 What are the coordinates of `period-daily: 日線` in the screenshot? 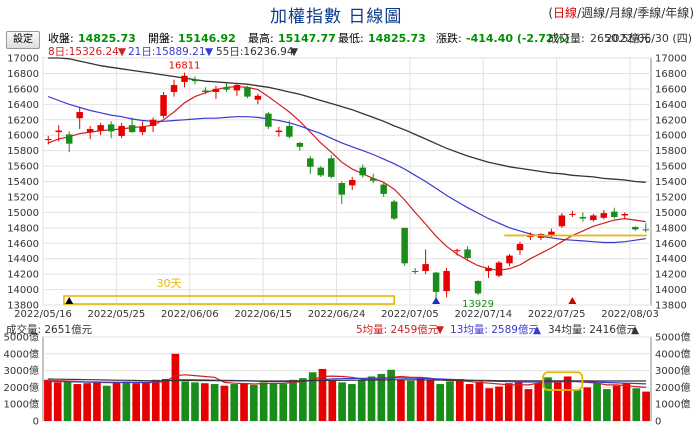 It's located at (565, 13).